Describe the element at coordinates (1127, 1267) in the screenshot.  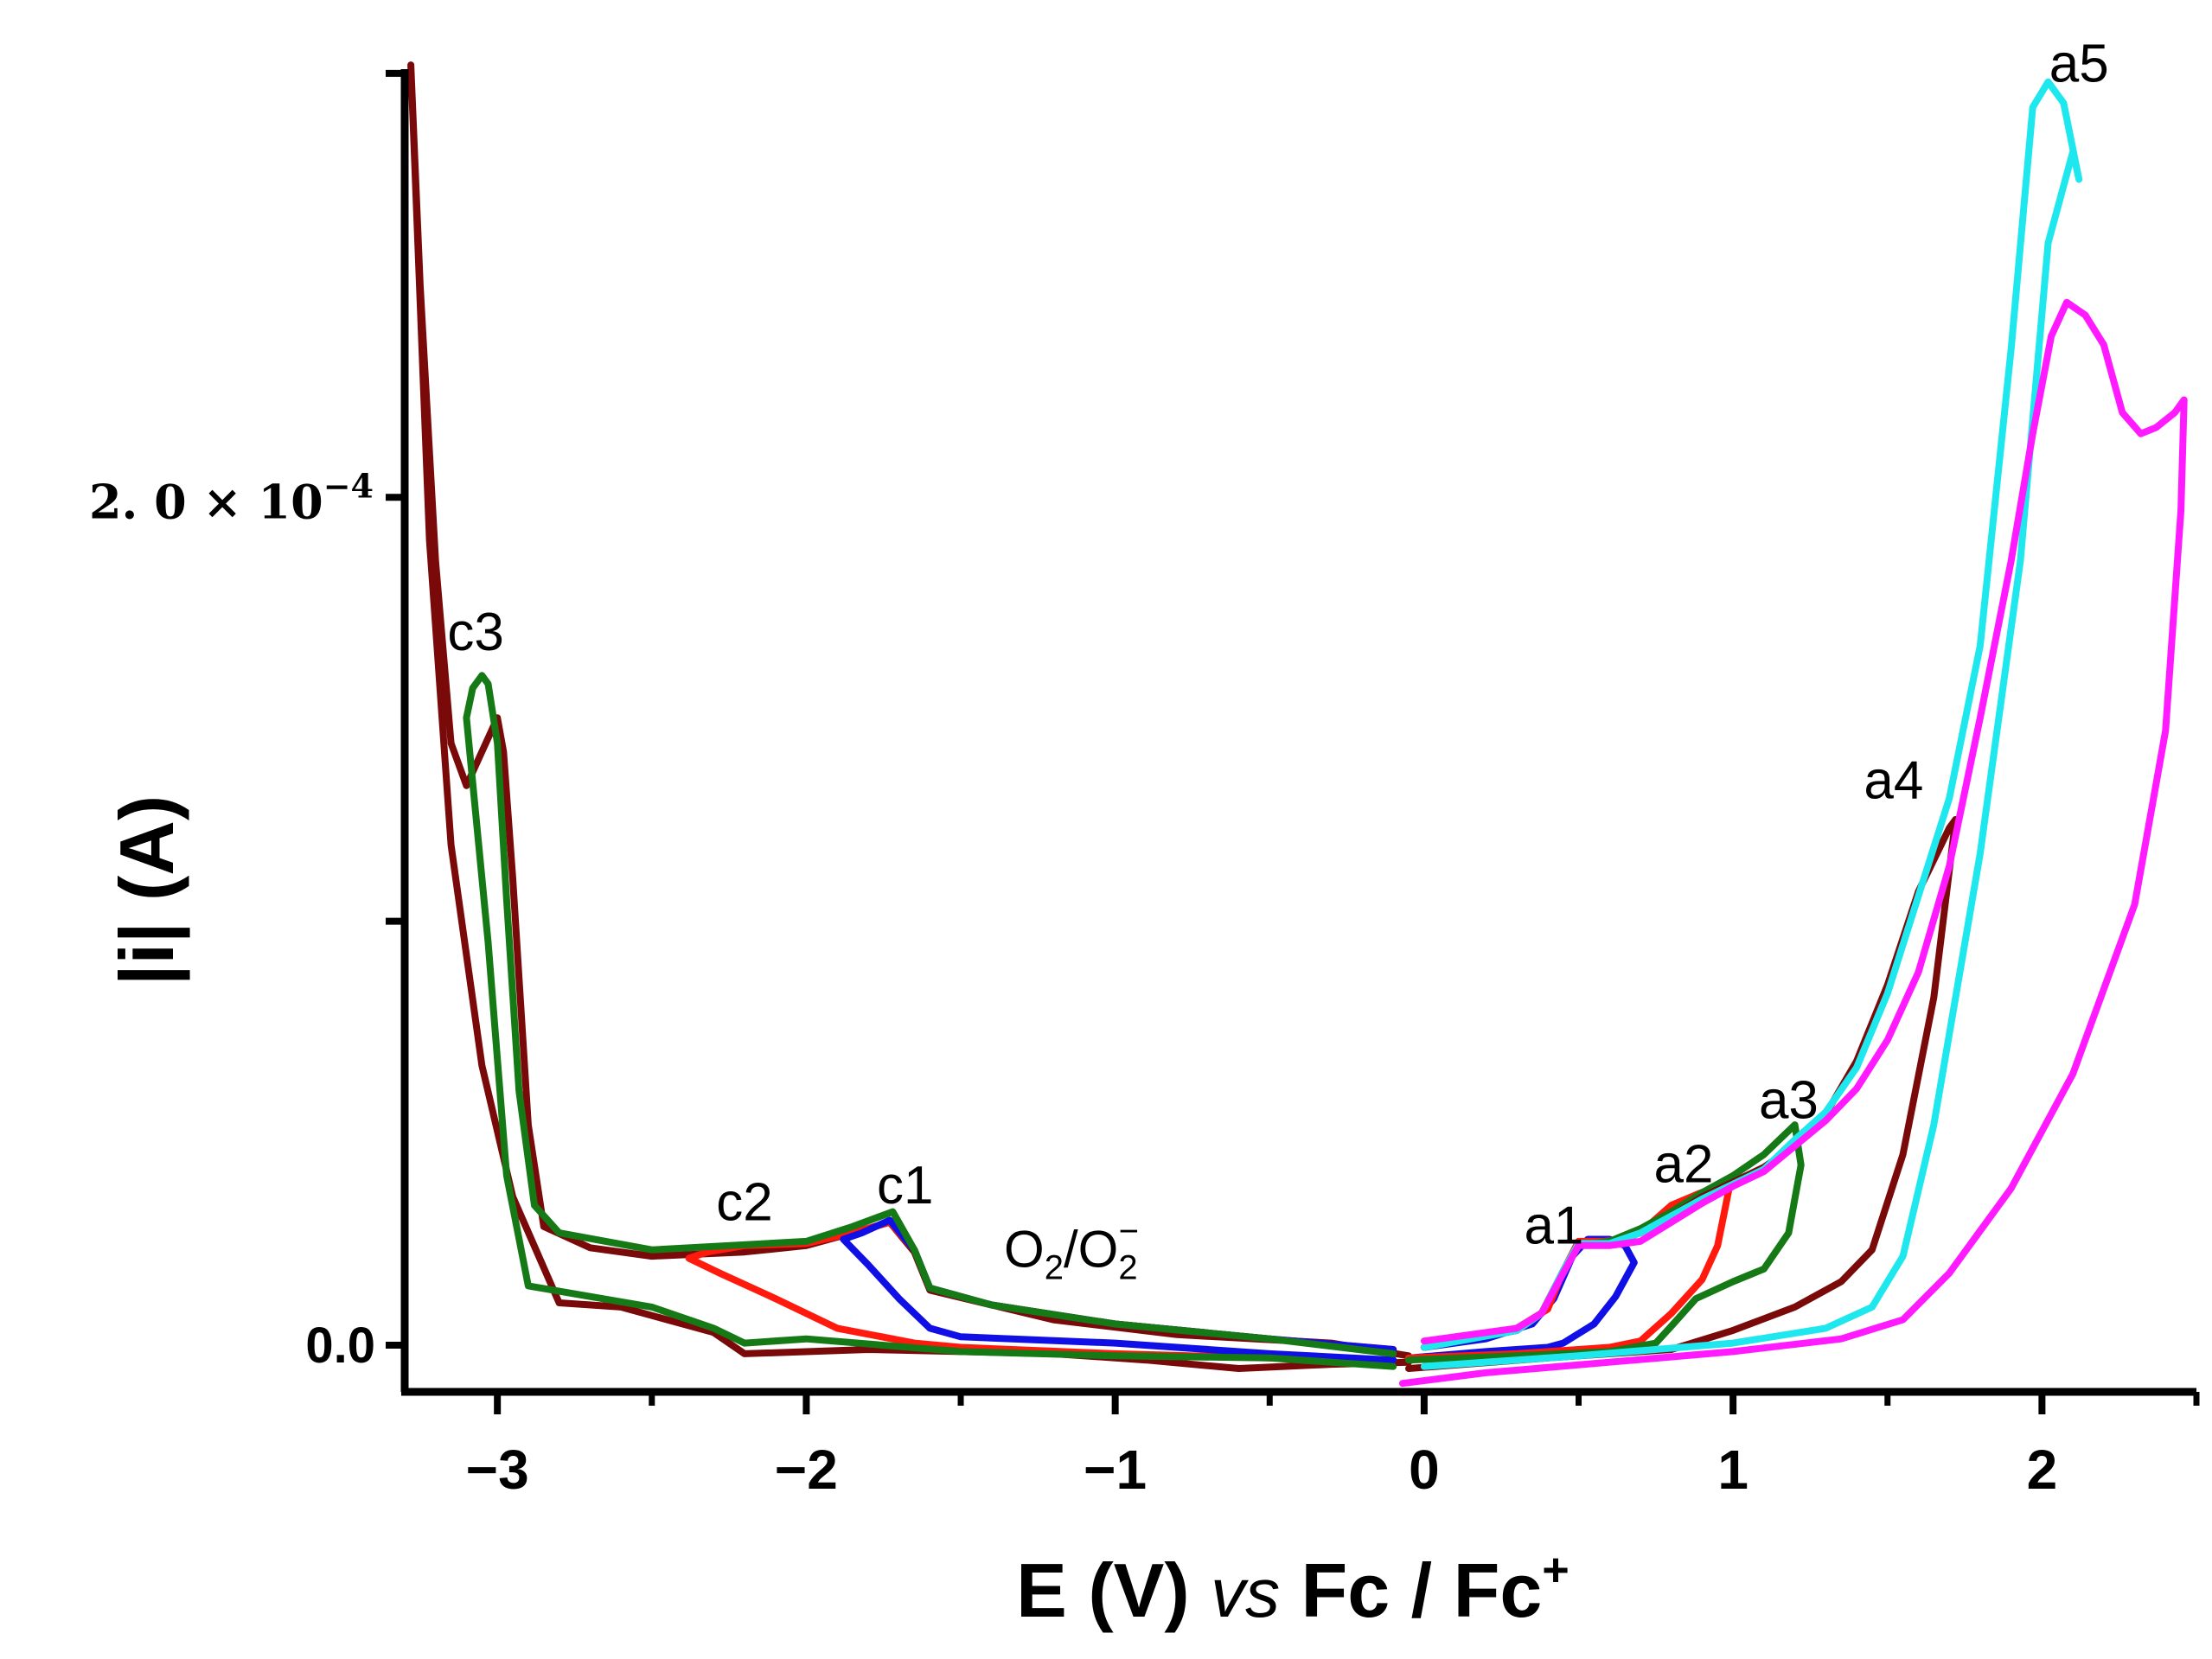
I see `annot-sub2: 2` at that location.